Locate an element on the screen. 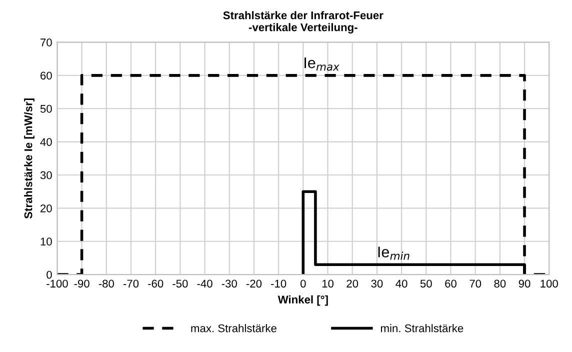  x-tick-label: -90 is located at coordinates (82, 284).